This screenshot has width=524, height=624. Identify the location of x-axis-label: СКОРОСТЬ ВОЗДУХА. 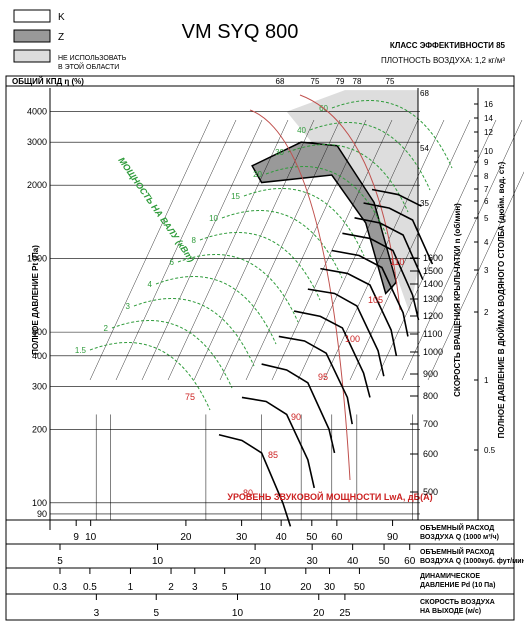
(457, 602).